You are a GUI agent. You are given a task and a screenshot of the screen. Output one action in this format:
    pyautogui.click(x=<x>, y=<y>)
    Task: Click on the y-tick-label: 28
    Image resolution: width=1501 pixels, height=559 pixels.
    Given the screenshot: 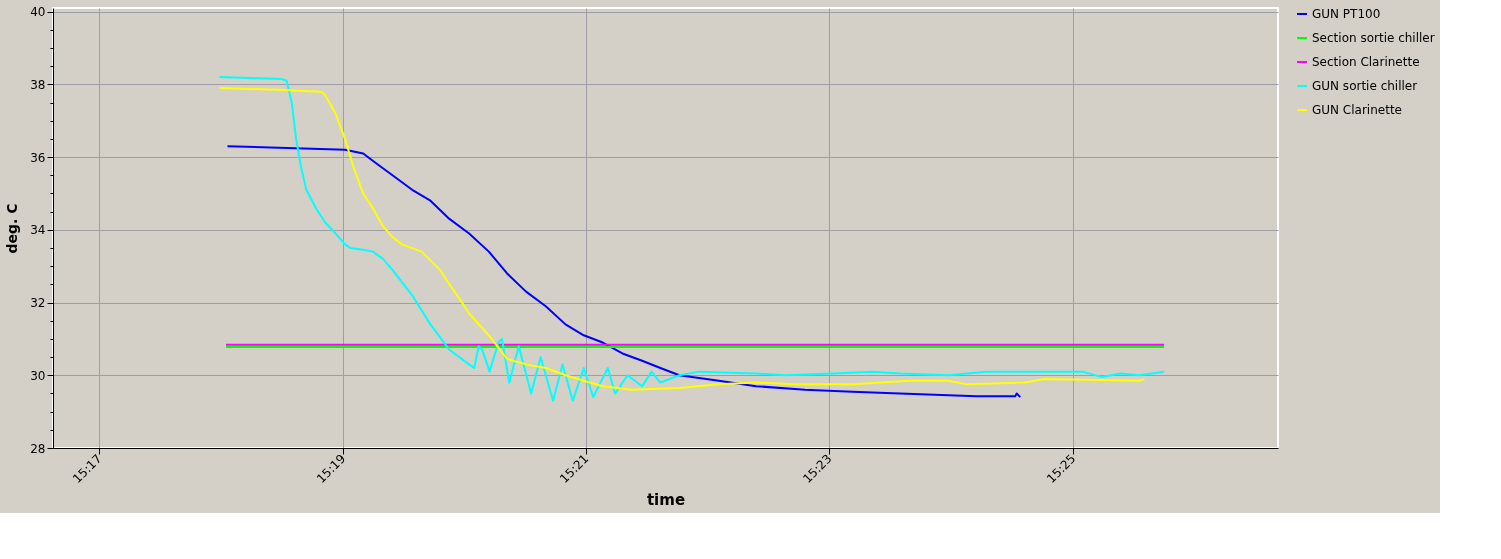 What is the action you would take?
    pyautogui.click(x=38, y=448)
    